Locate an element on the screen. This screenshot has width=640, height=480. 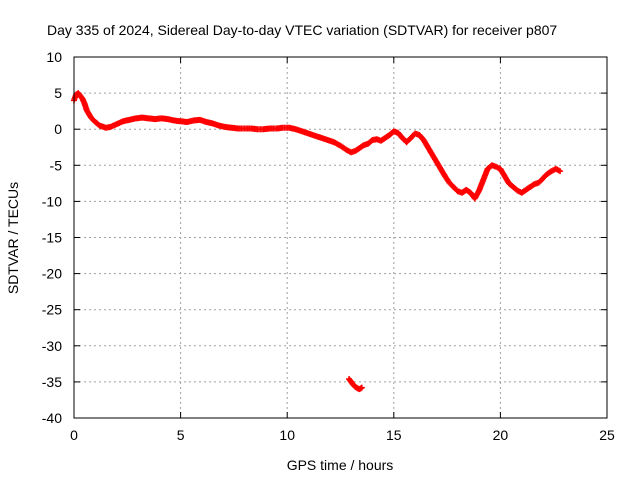
x-tick-label: 0 is located at coordinates (74, 435).